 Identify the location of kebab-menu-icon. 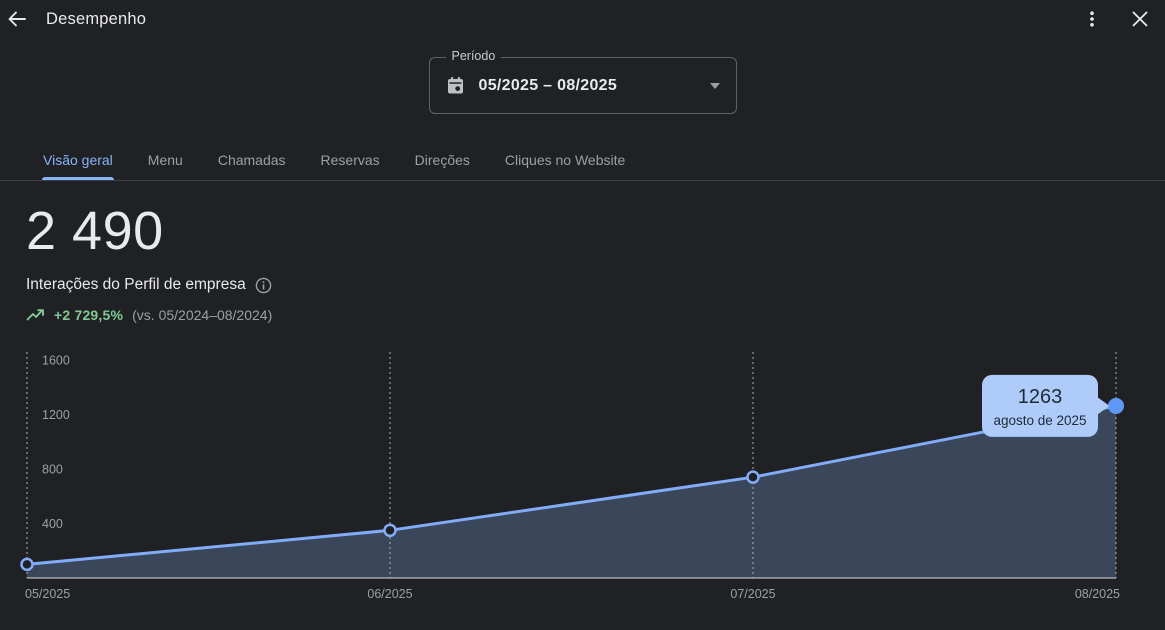
(1092, 19).